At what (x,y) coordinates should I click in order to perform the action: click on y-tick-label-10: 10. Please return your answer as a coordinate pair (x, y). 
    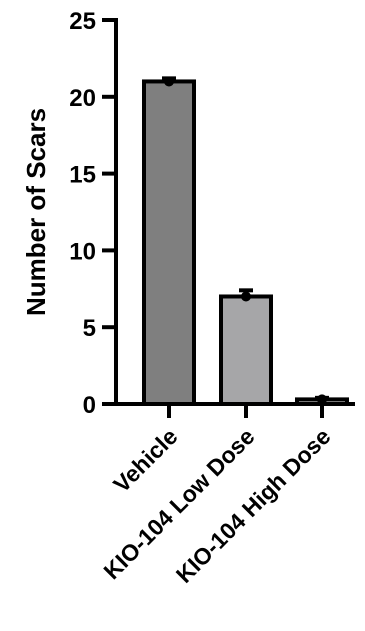
    Looking at the image, I should click on (82, 251).